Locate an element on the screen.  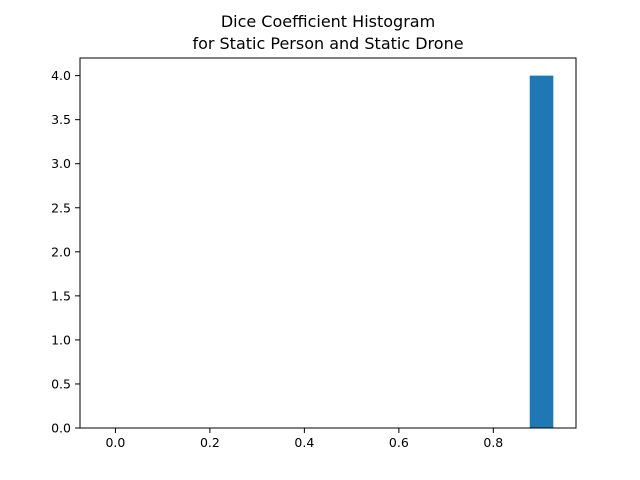
y-tick-label: 0.0 is located at coordinates (61, 428).